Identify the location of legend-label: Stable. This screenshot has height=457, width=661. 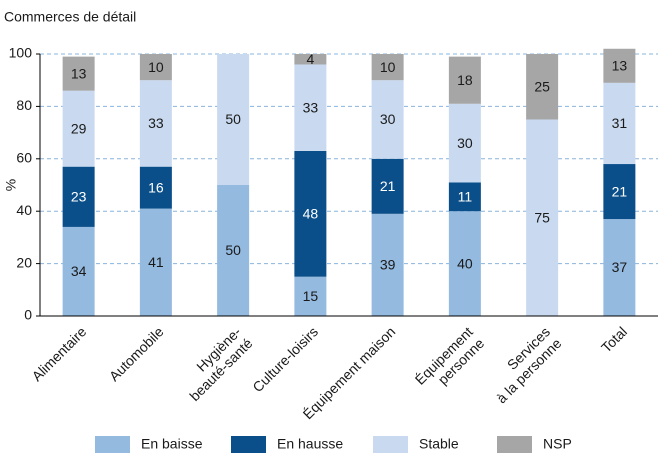
(439, 444).